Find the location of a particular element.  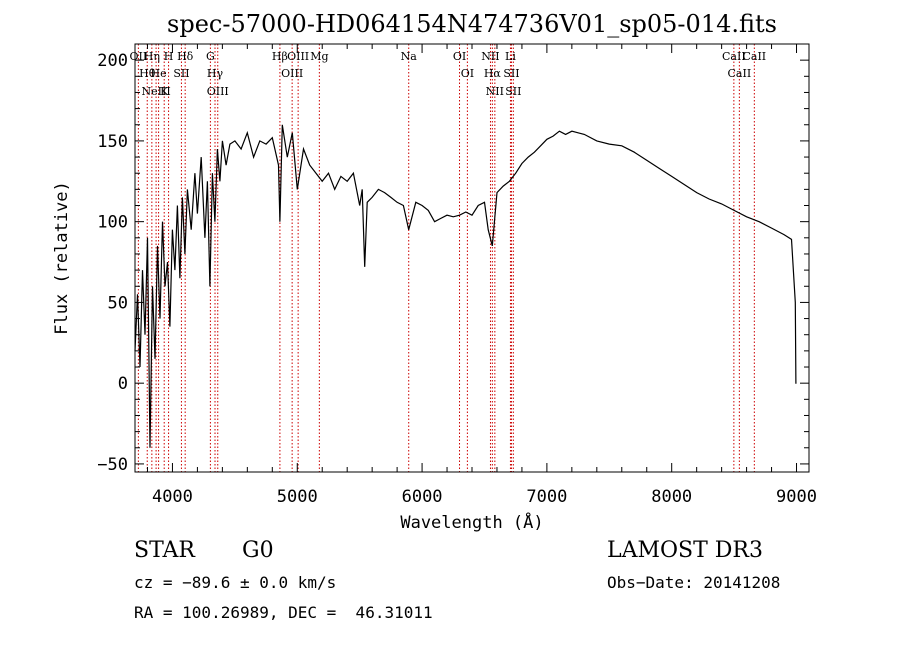

y-axis-label: Flux (relative) is located at coordinates (62, 258).